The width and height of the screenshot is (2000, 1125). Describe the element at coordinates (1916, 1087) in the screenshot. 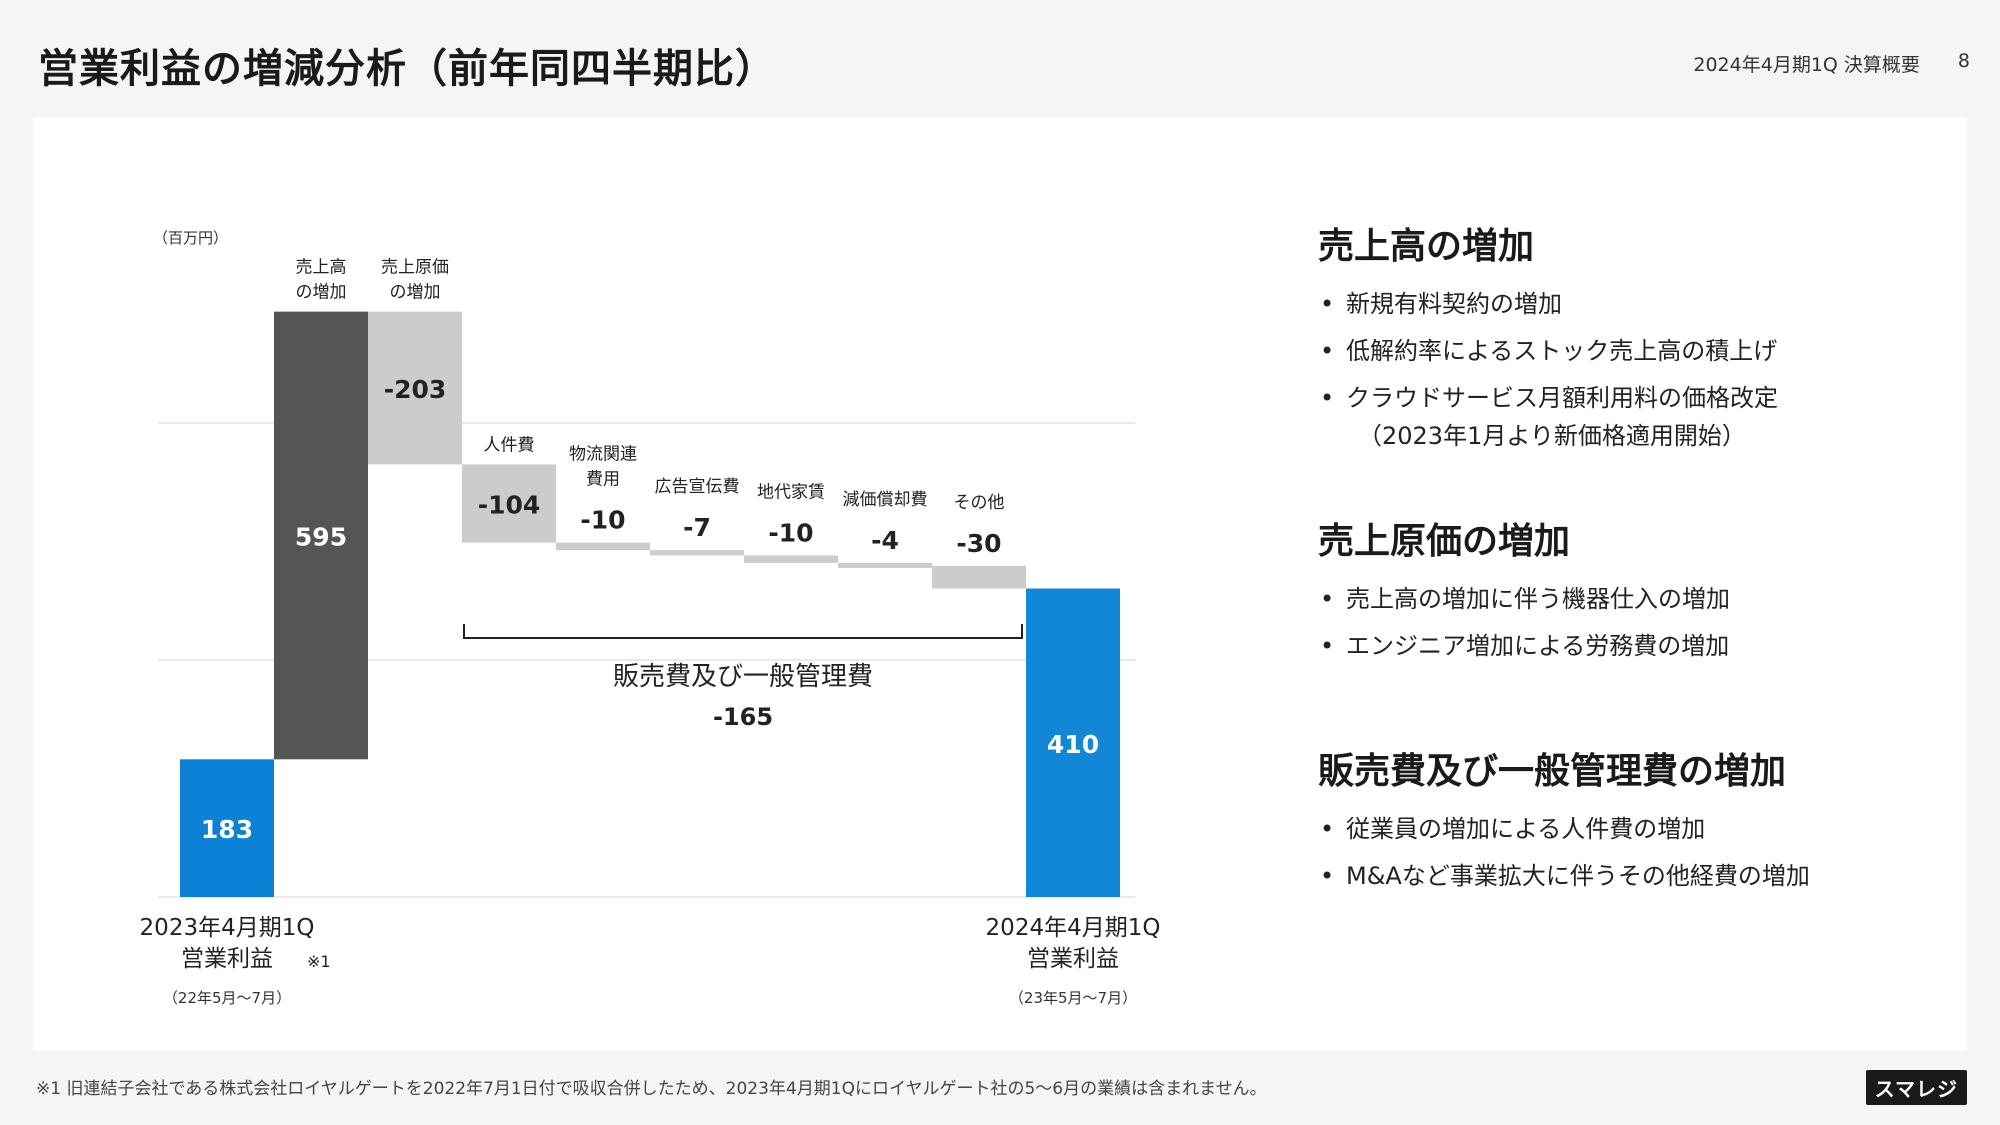

I see `company-logo: スマレジ` at that location.